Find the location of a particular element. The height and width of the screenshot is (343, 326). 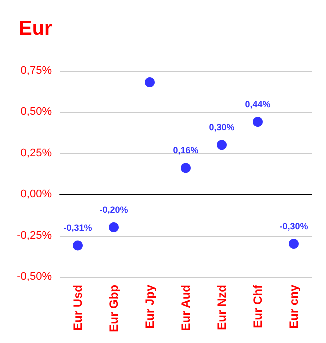

x-tick-label: Eur Aud is located at coordinates (186, 308).